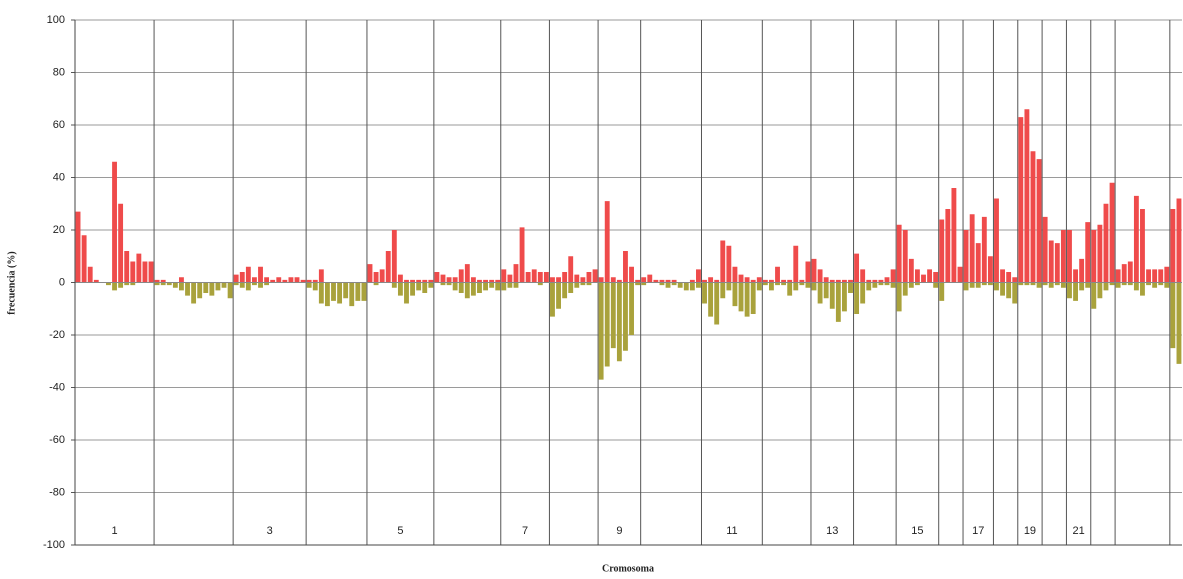  What do you see at coordinates (54, 545) in the screenshot?
I see `y-tick-label: -100` at bounding box center [54, 545].